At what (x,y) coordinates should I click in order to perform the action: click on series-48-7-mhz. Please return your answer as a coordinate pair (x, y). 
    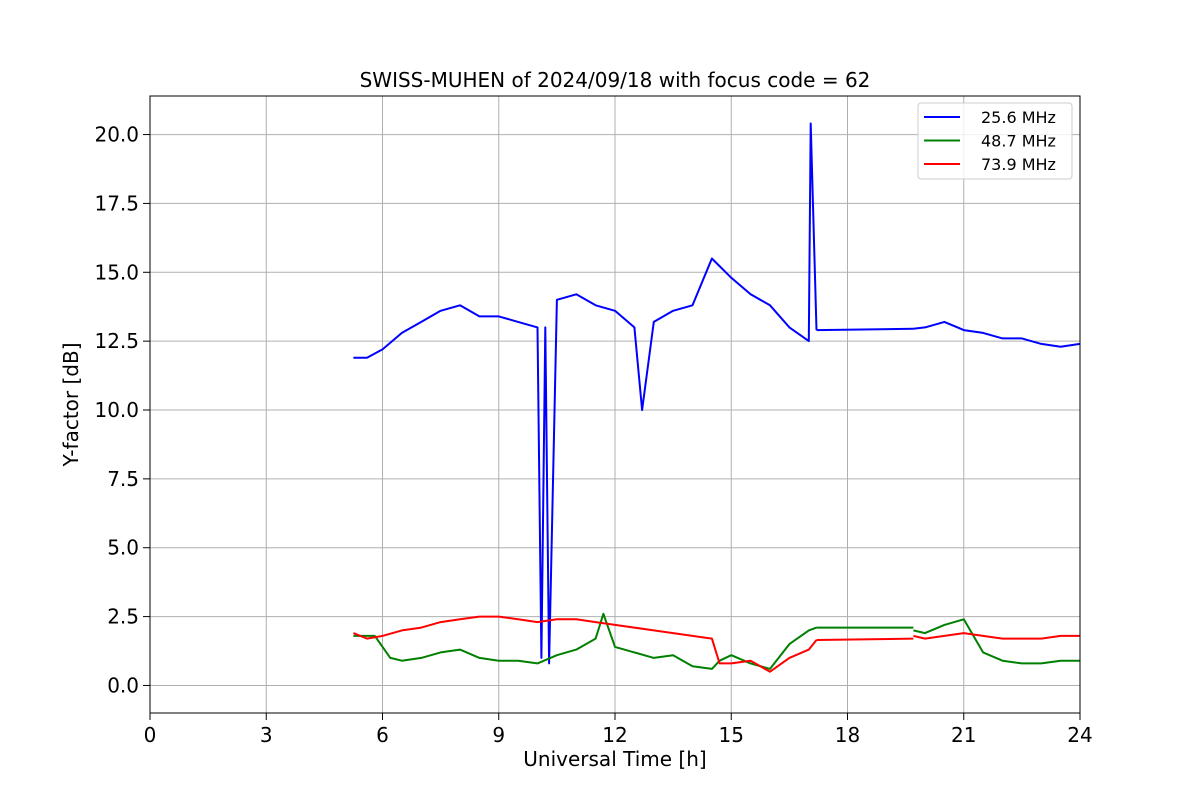
    Looking at the image, I should click on (716, 641).